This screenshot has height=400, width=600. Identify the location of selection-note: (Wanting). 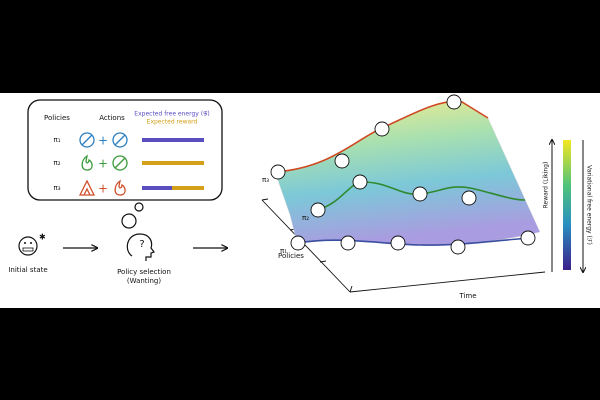
(144, 281).